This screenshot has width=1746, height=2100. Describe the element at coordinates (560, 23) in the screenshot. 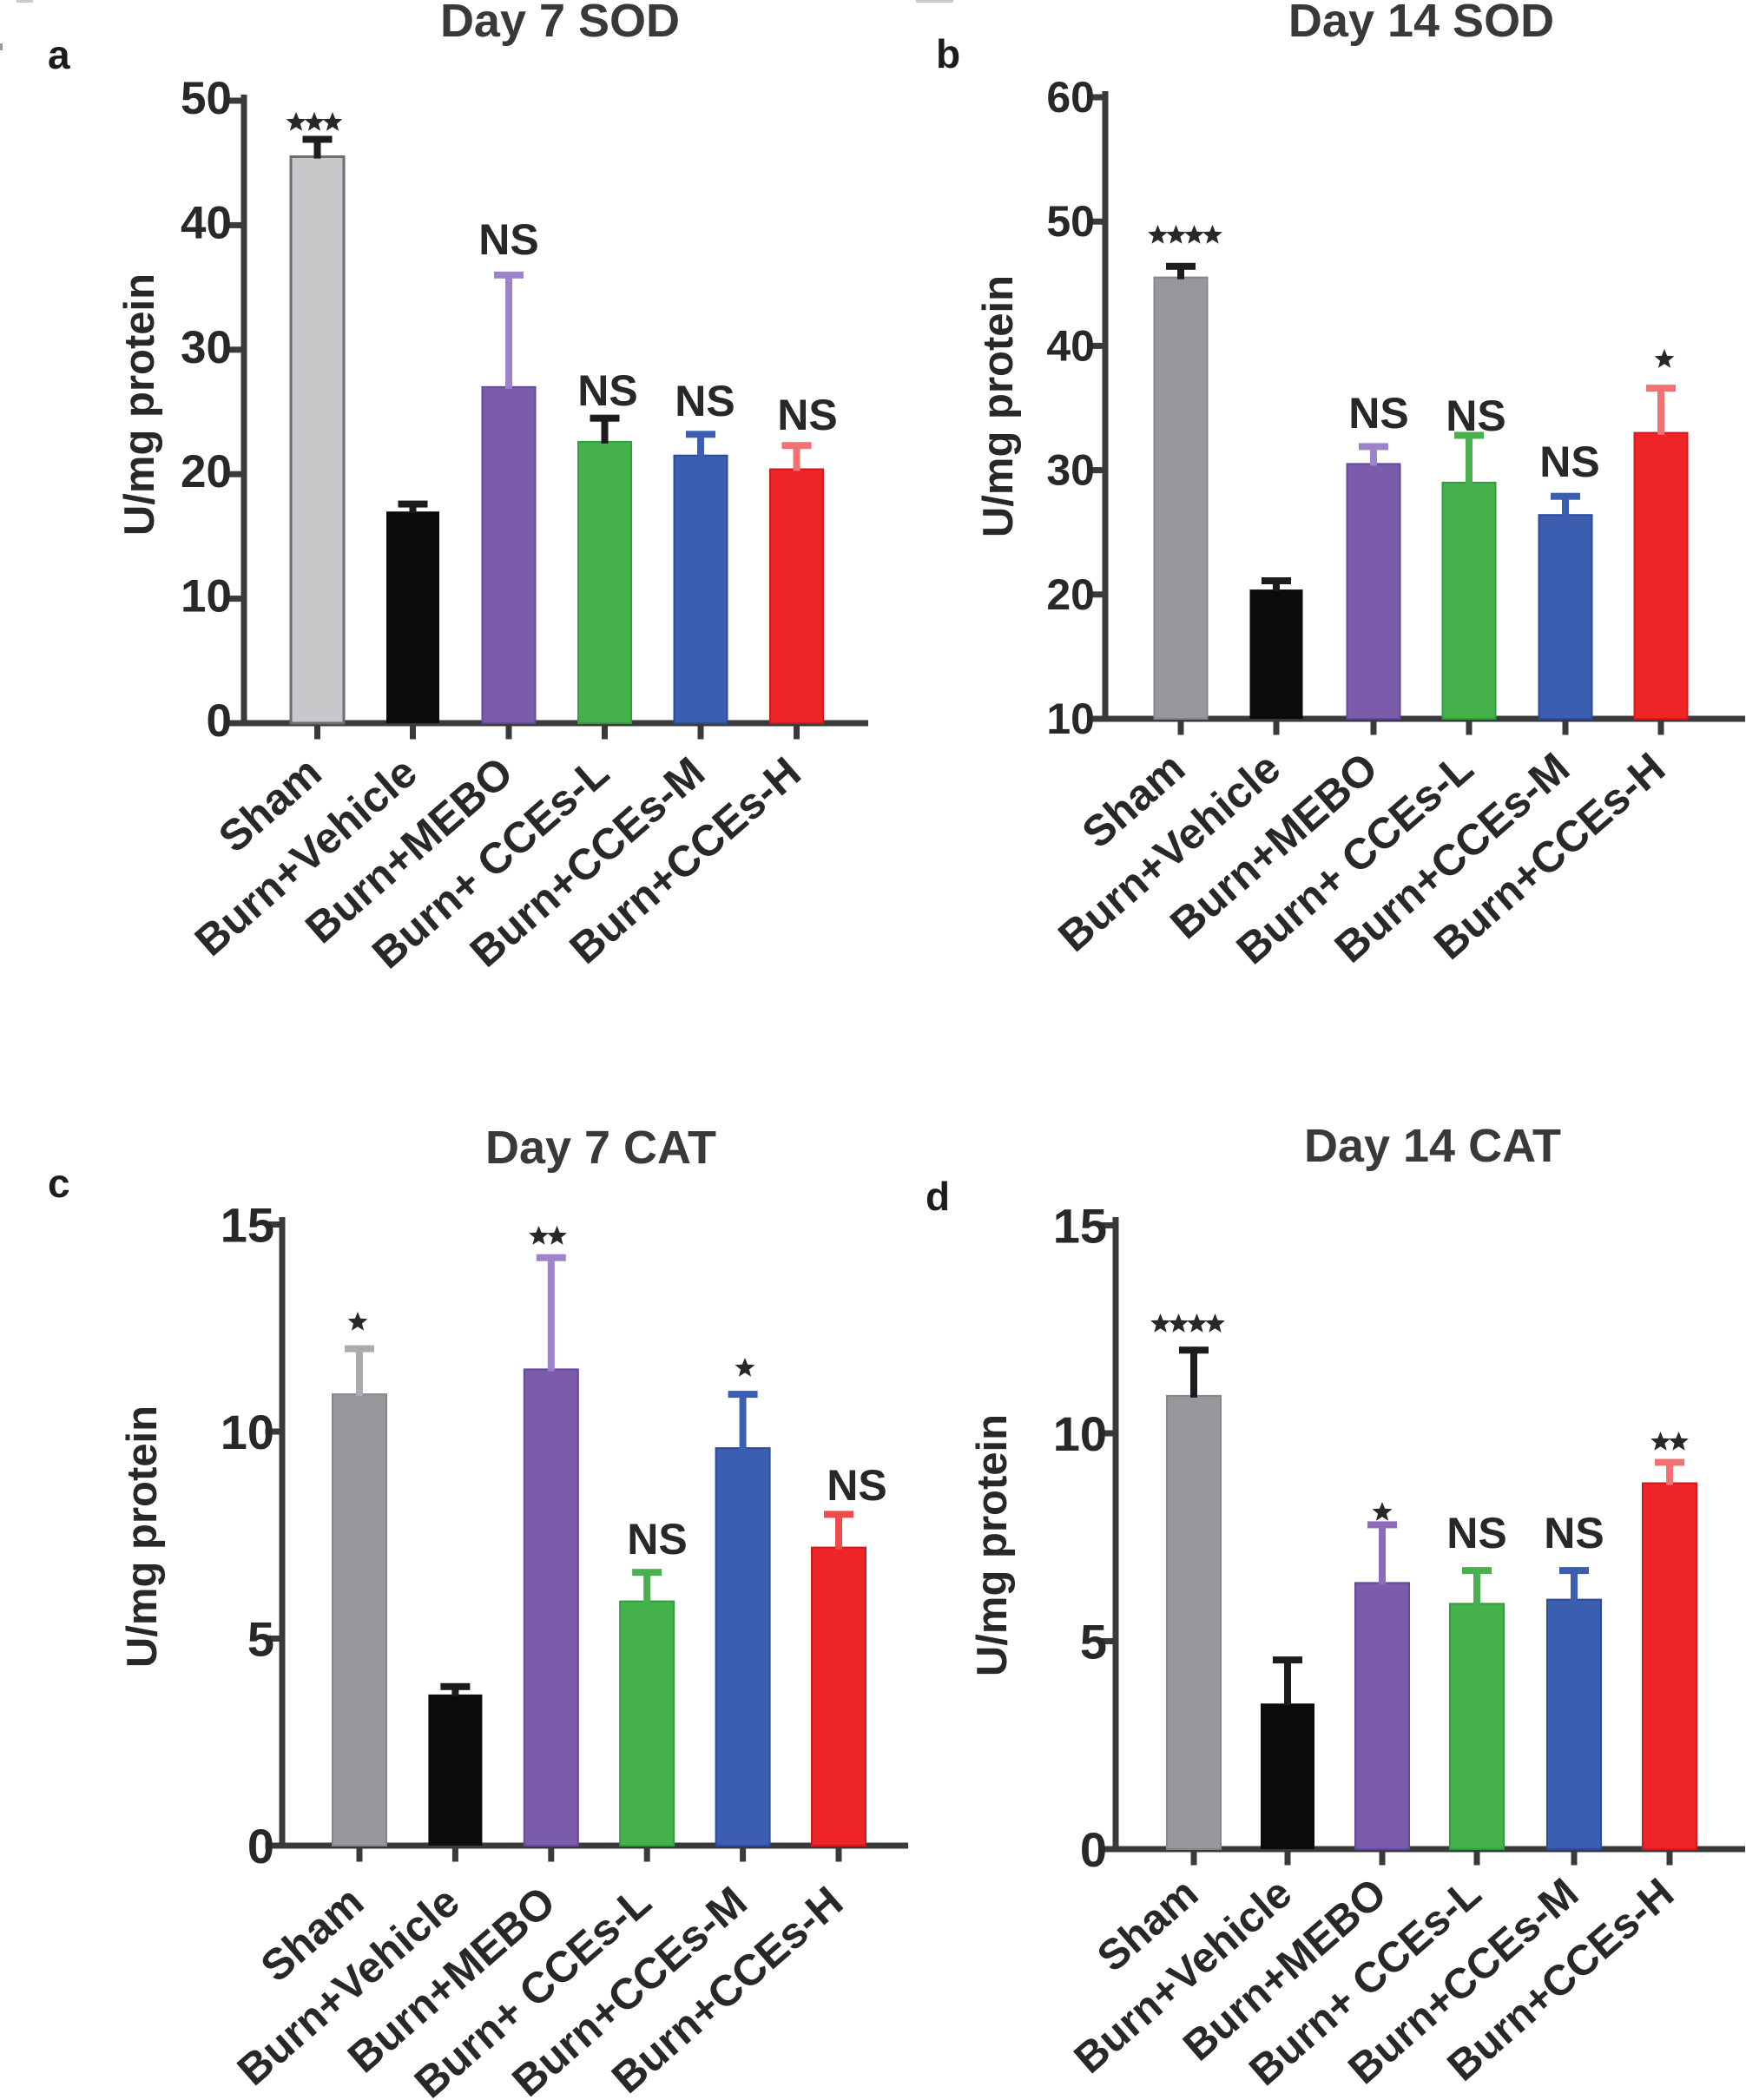

I see `svg-text: Day 7 SOD` at that location.